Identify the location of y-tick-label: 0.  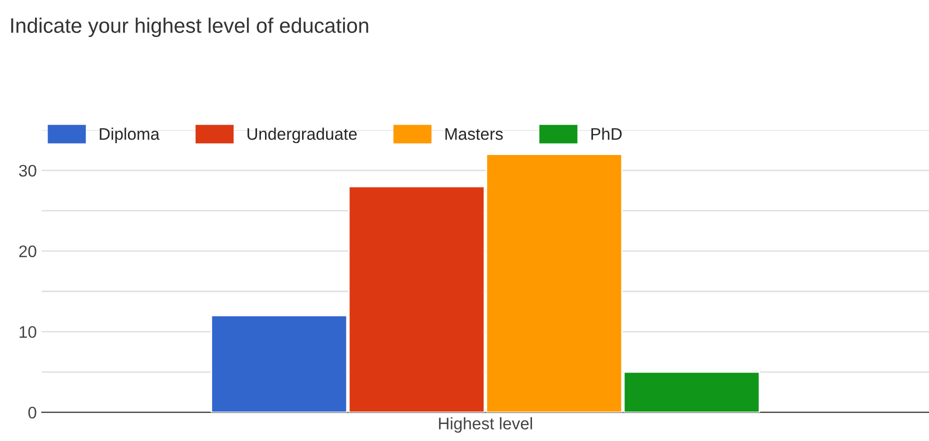
(32, 412).